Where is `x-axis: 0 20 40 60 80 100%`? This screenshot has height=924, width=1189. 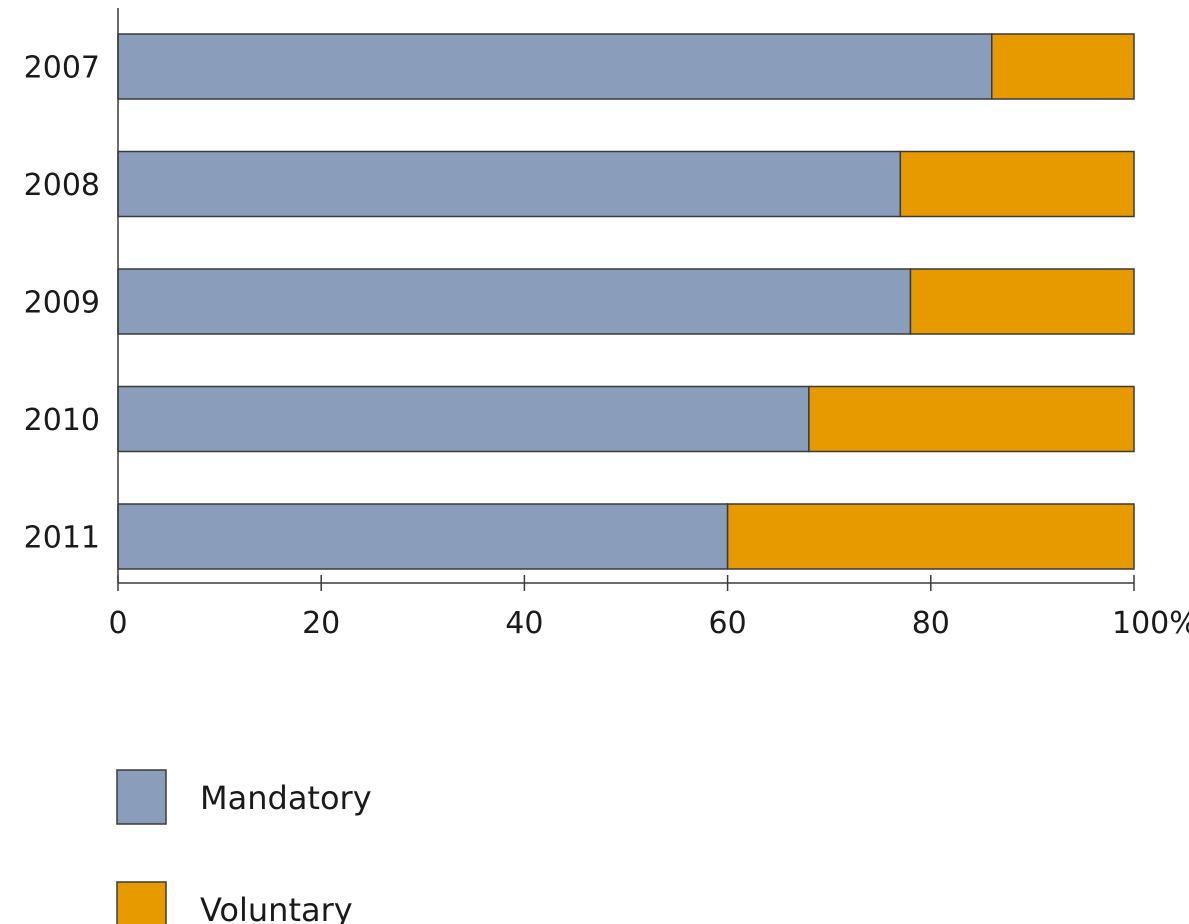
x-axis: 0 20 40 60 80 100% is located at coordinates (648, 608).